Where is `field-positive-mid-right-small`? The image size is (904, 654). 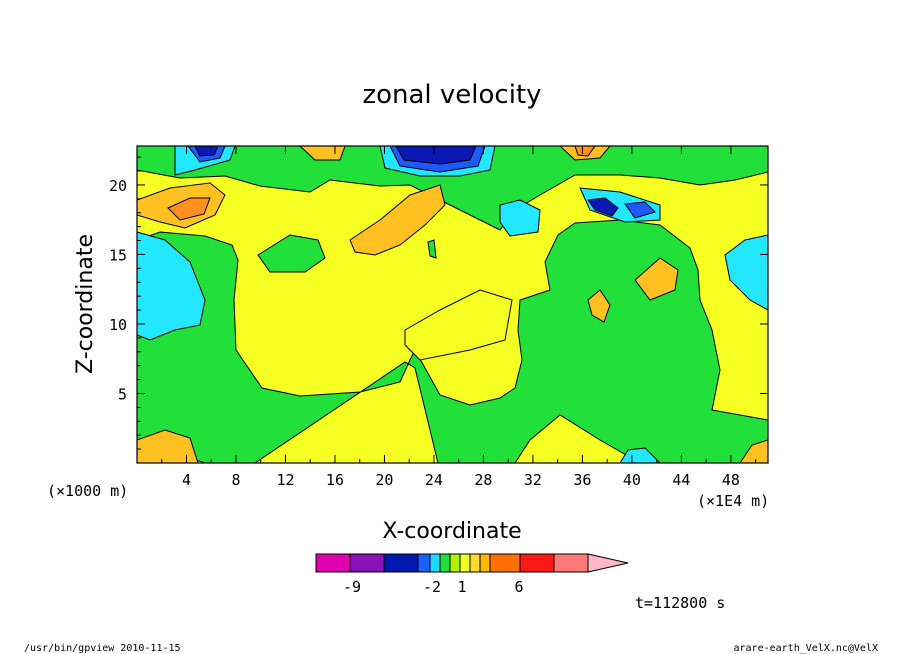
field-positive-mid-right-small is located at coordinates (599, 306).